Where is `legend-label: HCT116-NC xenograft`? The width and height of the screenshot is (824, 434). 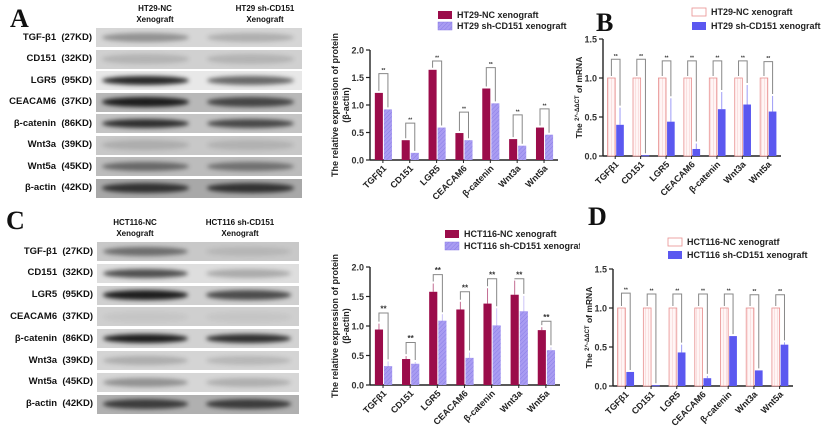
legend-label: HCT116-NC xenograft is located at coordinates (510, 234).